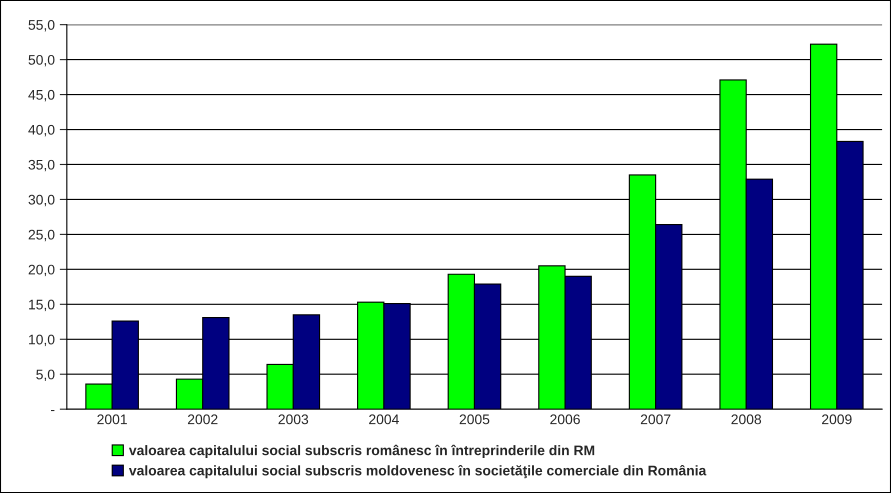 The width and height of the screenshot is (891, 493). What do you see at coordinates (293, 419) in the screenshot?
I see `x-tick-label: 2003` at bounding box center [293, 419].